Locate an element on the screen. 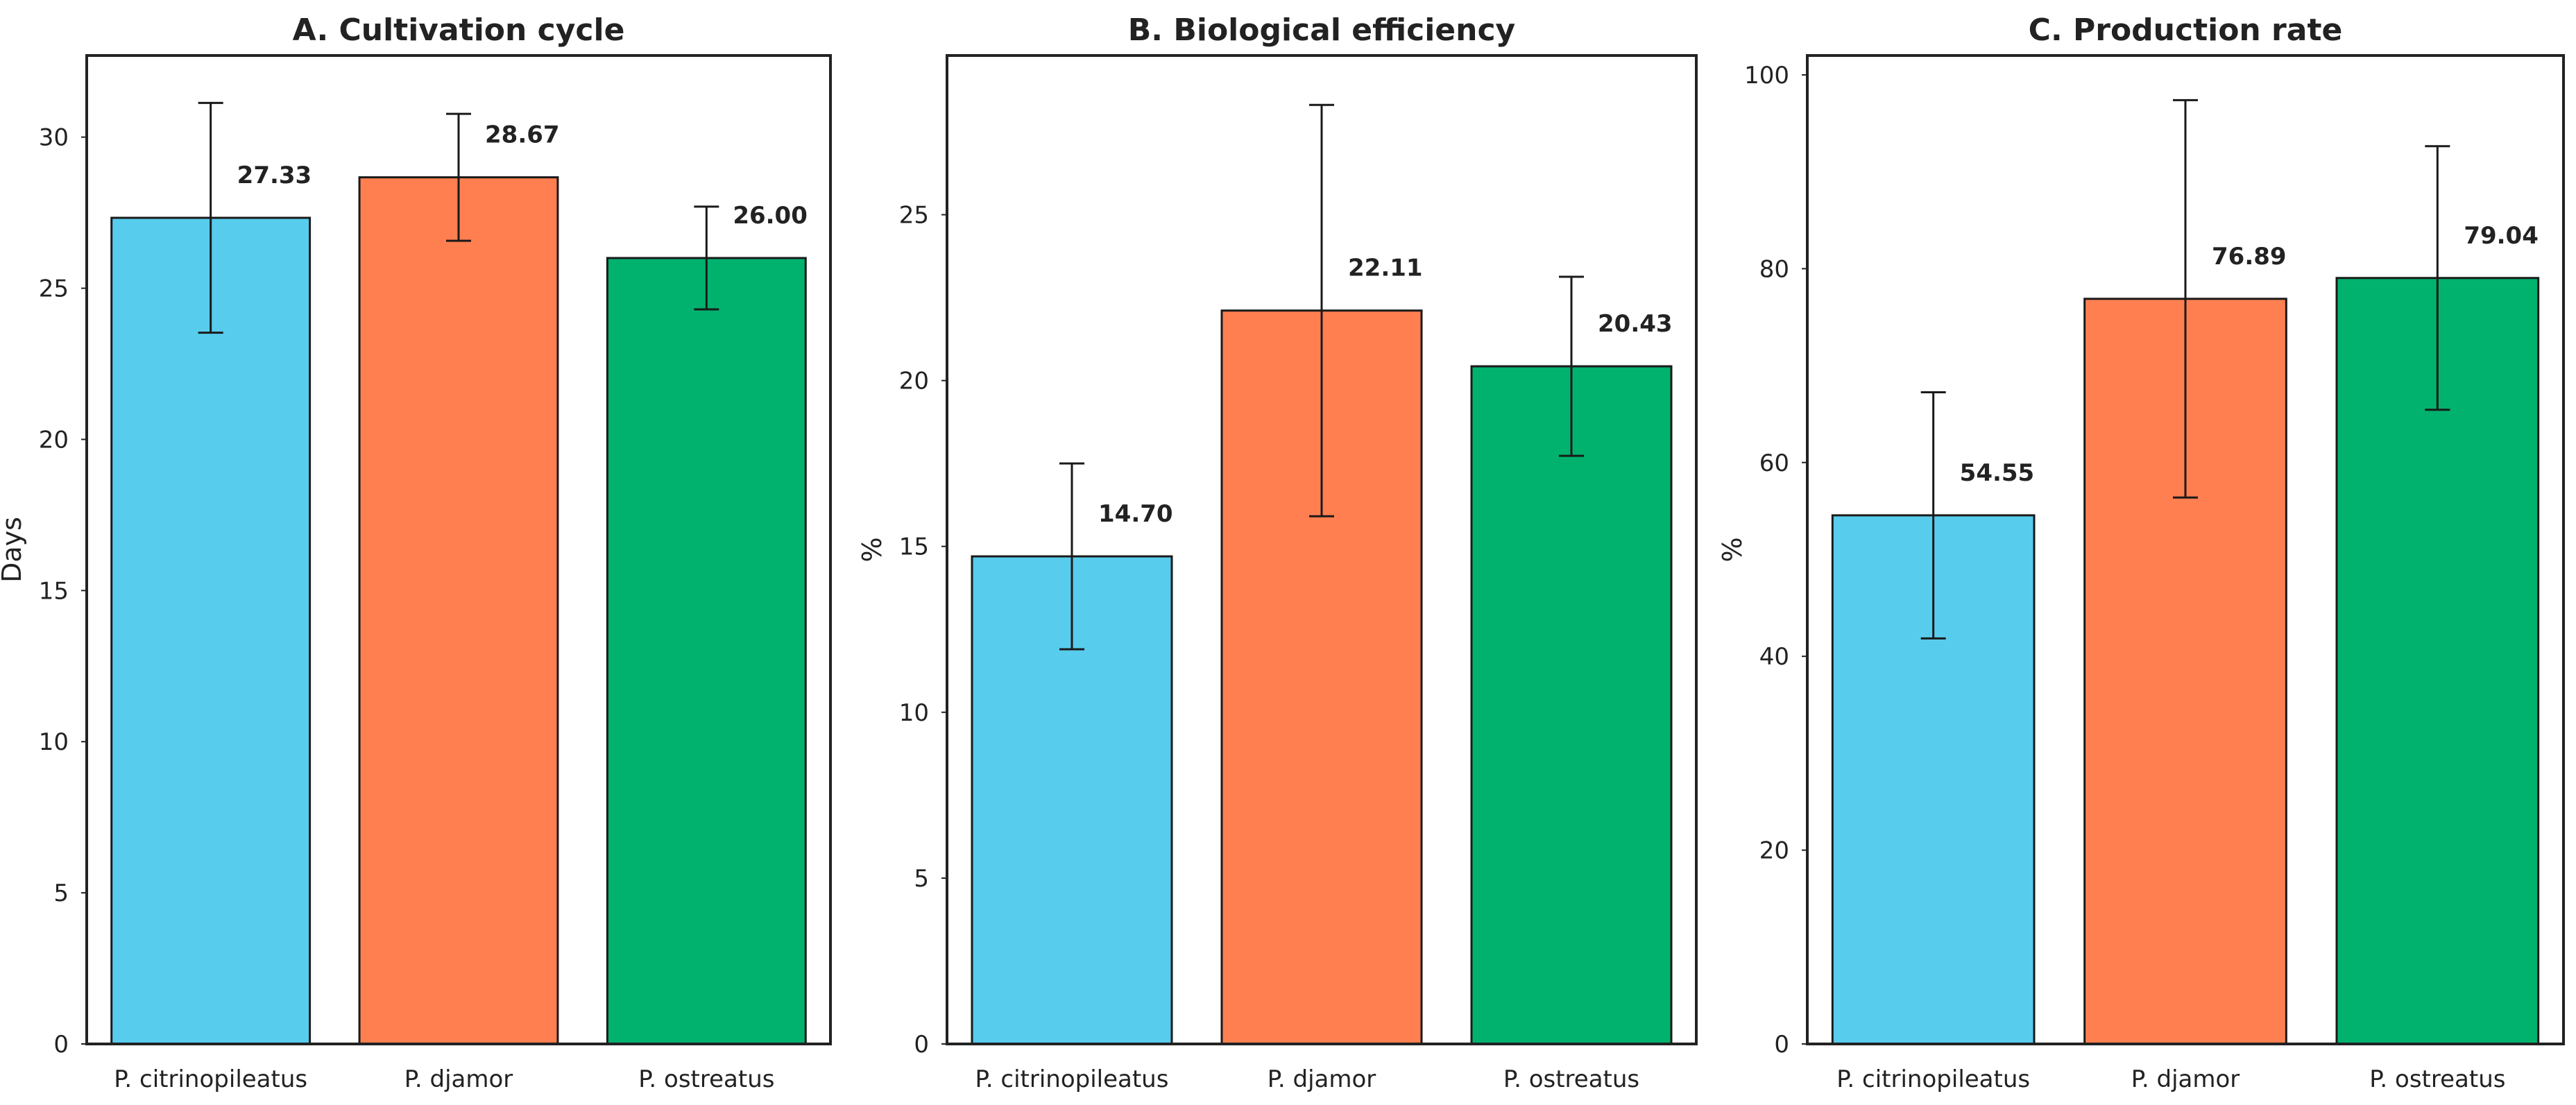 This screenshot has height=1105, width=2576. data-label: 27.33 is located at coordinates (274, 175).